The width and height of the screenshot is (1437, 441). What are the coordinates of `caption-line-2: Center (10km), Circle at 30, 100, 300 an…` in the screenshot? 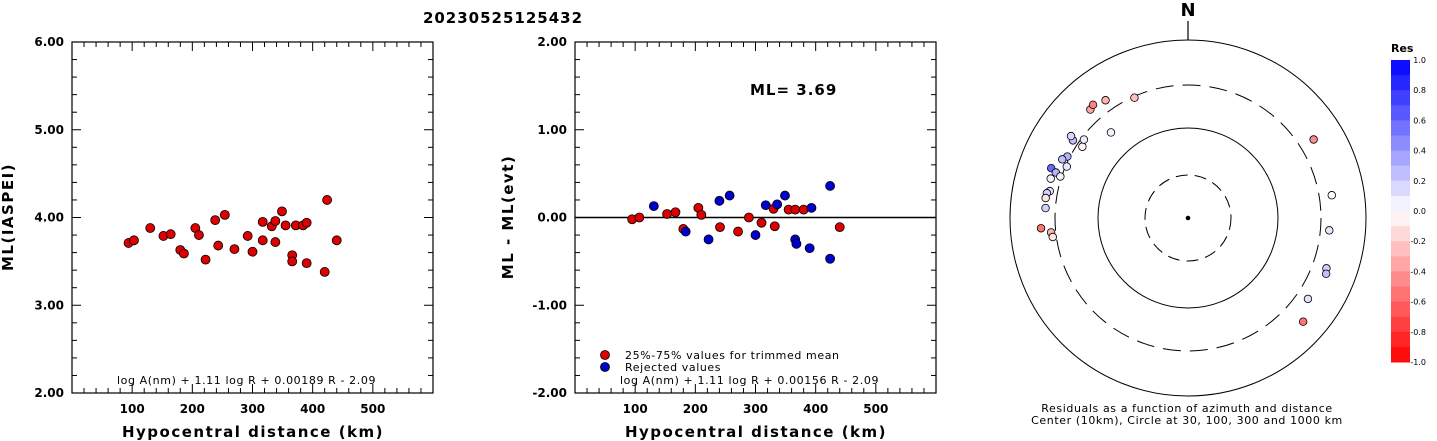 It's located at (1187, 420).